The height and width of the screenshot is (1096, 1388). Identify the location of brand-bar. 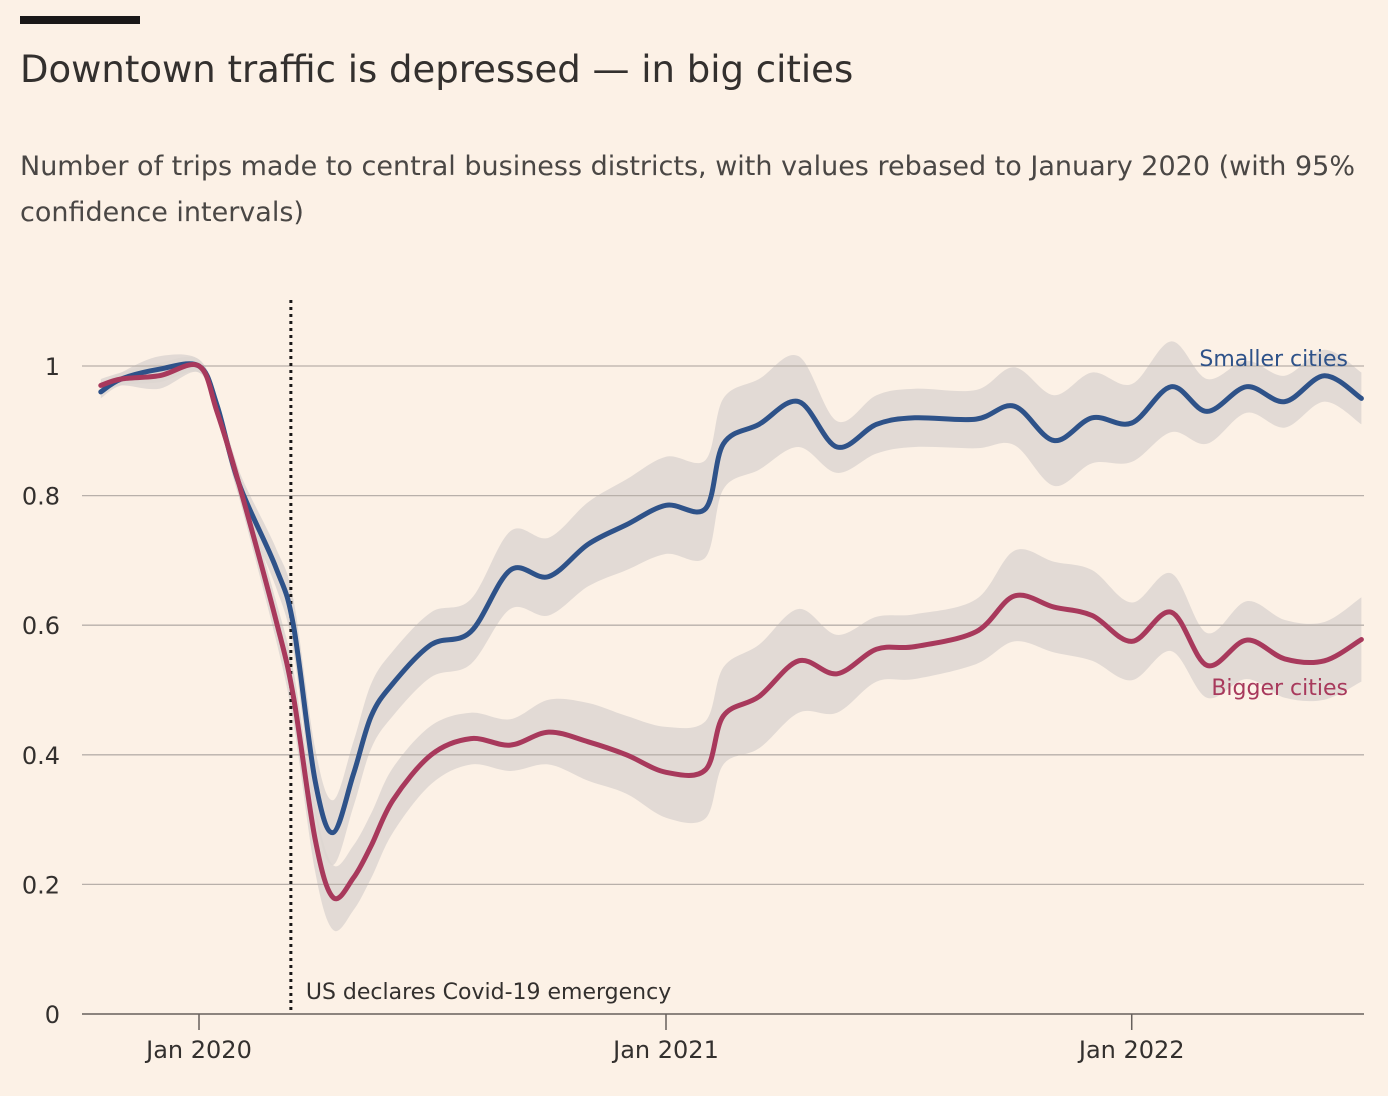
(80, 20).